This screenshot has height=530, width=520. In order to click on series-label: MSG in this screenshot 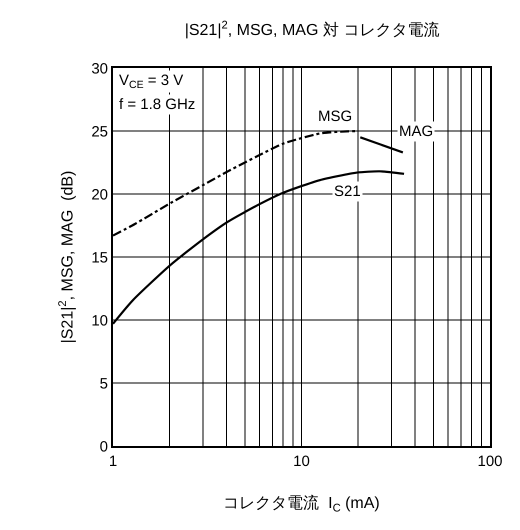, I will do `click(335, 116)`.